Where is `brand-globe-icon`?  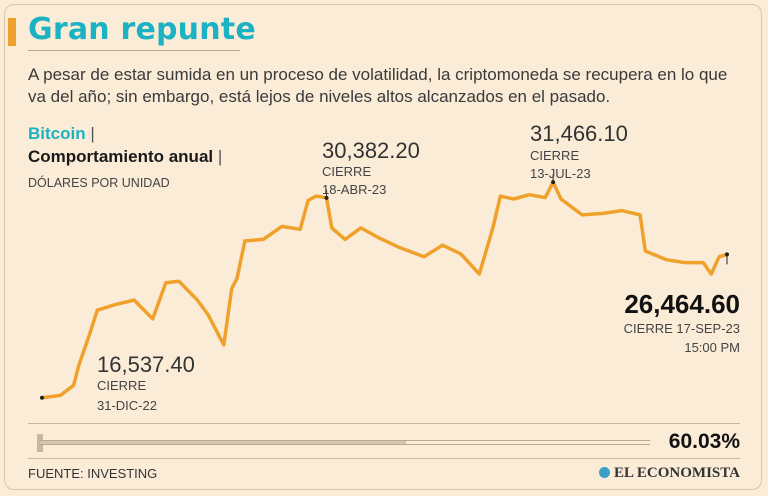 brand-globe-icon is located at coordinates (604, 472).